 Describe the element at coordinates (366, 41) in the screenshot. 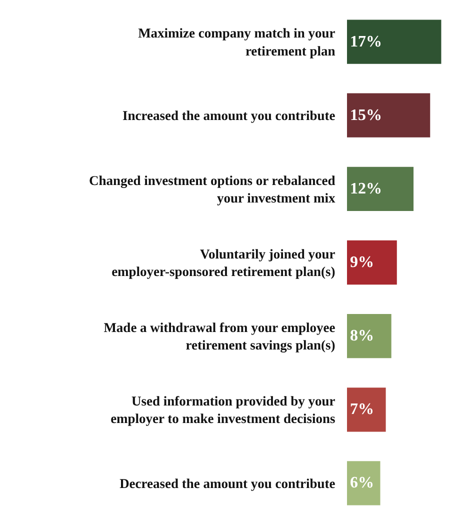

I see `data-label: 17%` at that location.